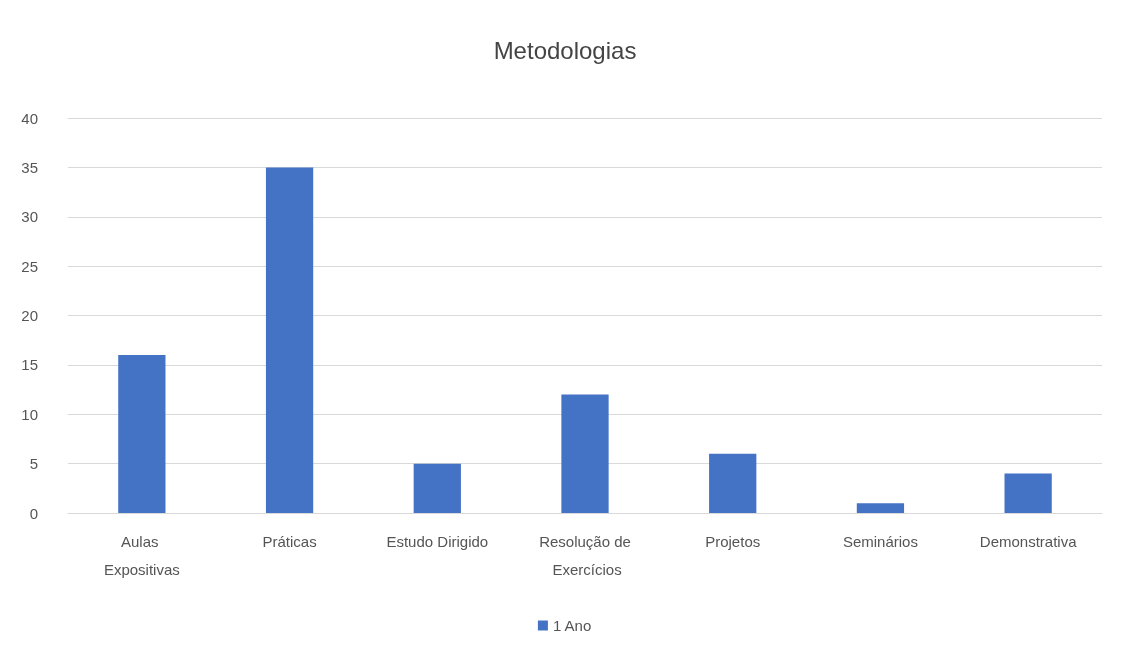  I want to click on y-tick-label: 20, so click(29, 315).